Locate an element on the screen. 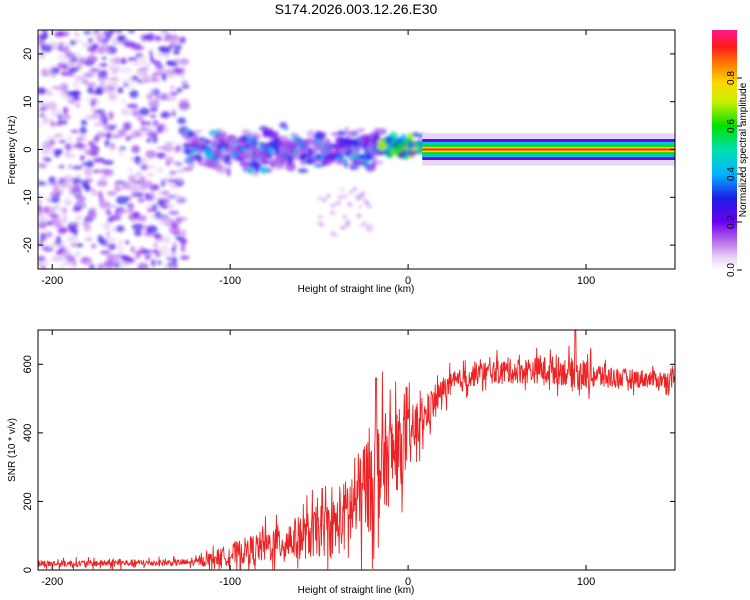  snr-y-axis-title: SNR (10 * v/v) is located at coordinates (12, 450).